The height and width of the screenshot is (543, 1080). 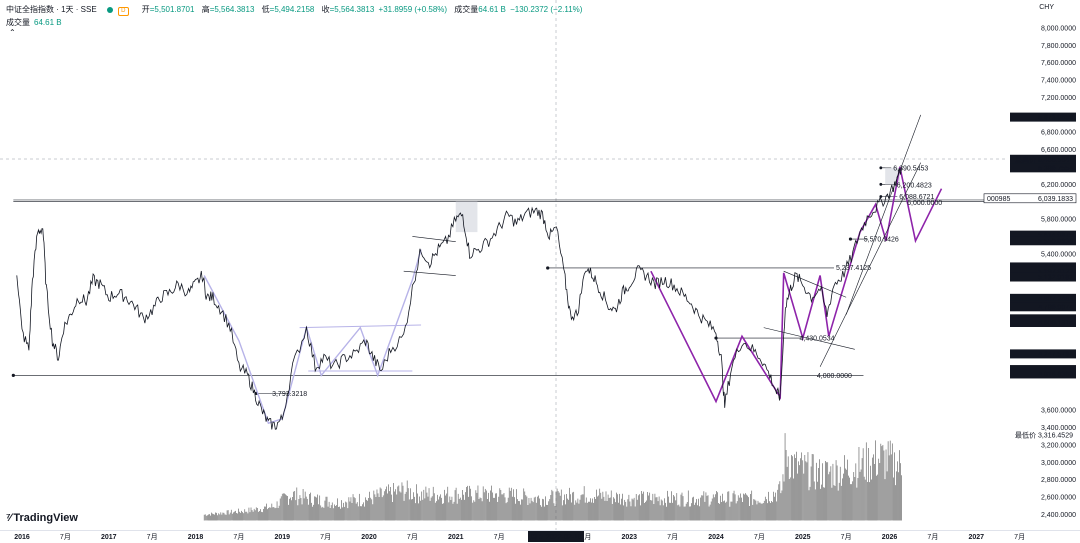 What do you see at coordinates (413, 9) in the screenshot?
I see `change-value: +31.8959 (+0.58%)` at bounding box center [413, 9].